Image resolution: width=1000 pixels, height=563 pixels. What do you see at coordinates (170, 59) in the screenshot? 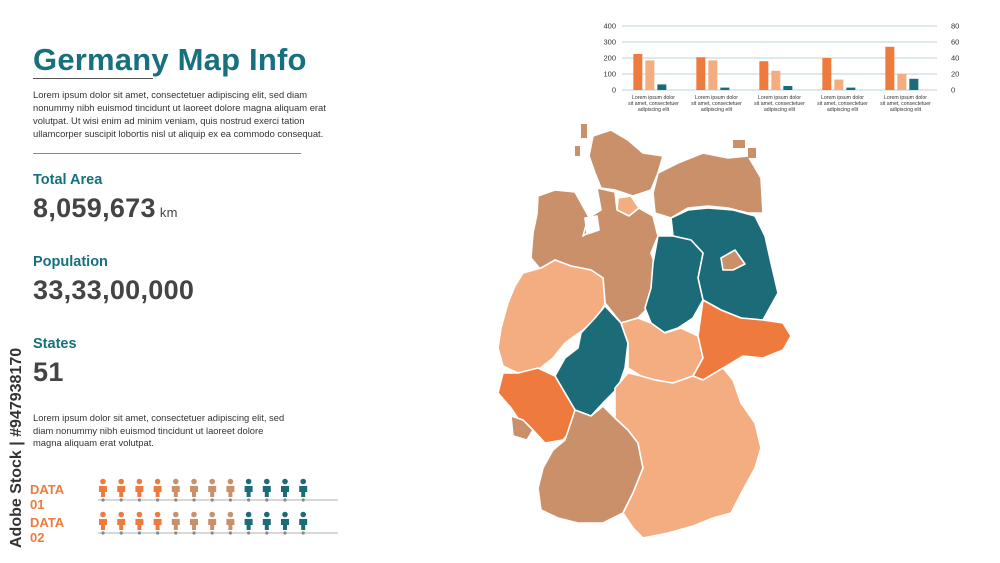
I see `page-title: Germany Map Info` at bounding box center [170, 59].